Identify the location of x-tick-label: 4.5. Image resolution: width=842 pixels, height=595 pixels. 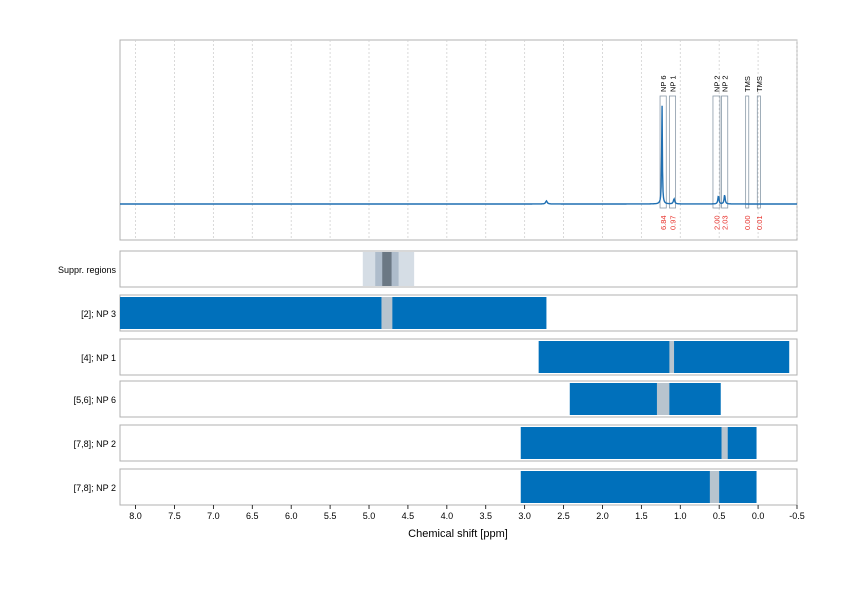
(408, 516).